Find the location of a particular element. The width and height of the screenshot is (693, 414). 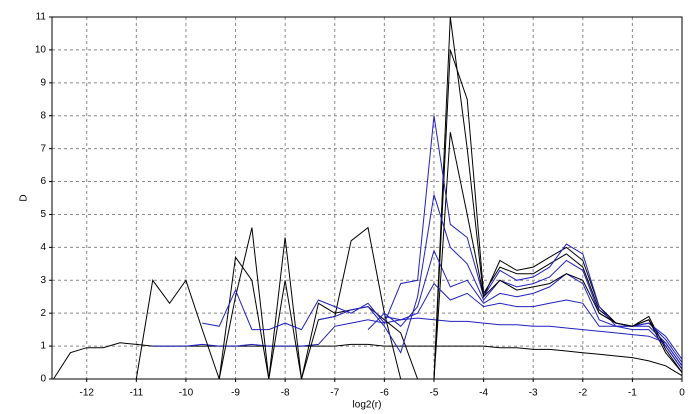

y-tick-label: 1 is located at coordinates (43, 346).